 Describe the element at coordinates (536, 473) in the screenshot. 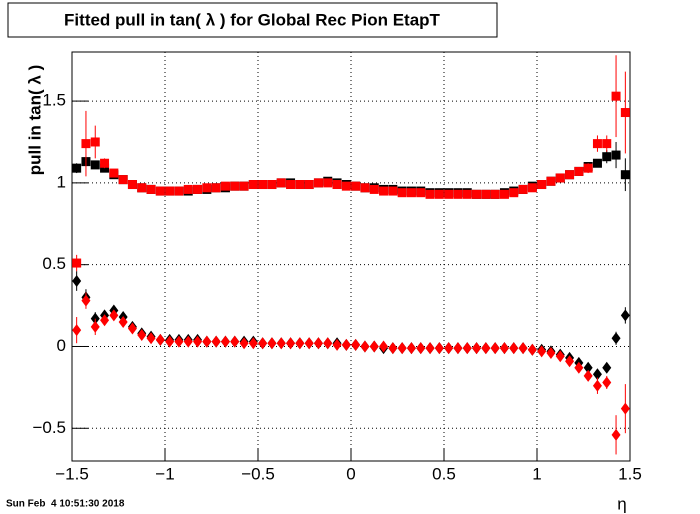

I see `x-tick-label: 1` at that location.